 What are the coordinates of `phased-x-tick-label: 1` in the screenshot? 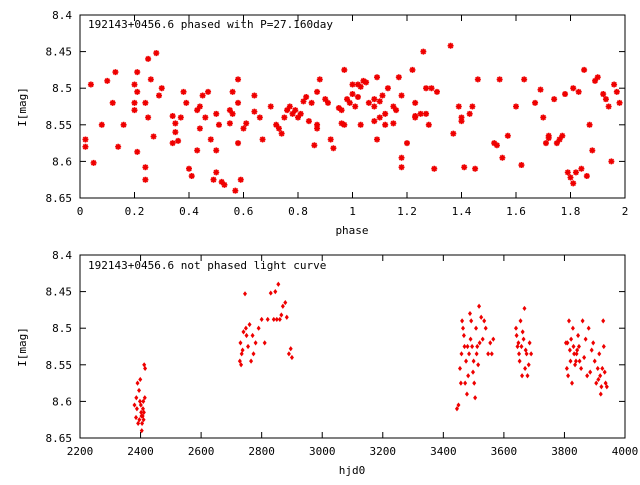 It's located at (352, 211).